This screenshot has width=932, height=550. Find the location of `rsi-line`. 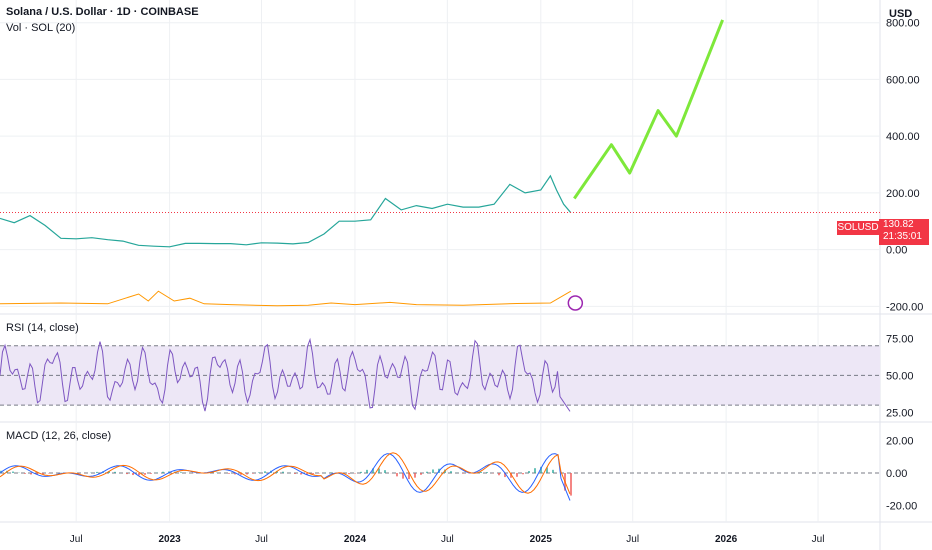

rsi-line is located at coordinates (285, 374).